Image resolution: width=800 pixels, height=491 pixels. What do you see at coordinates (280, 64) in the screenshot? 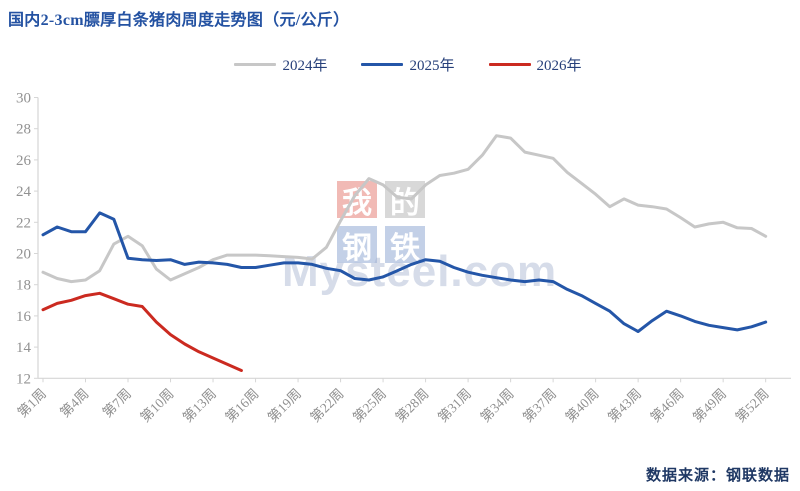
I see `legend-item-2024: 2024年` at bounding box center [280, 64].